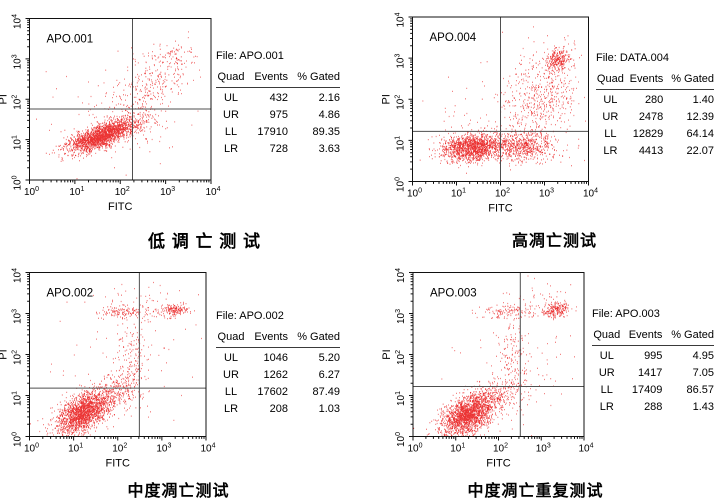 The image size is (714, 501). I want to click on panel-title: 中度凋亡重复测试, so click(535, 491).